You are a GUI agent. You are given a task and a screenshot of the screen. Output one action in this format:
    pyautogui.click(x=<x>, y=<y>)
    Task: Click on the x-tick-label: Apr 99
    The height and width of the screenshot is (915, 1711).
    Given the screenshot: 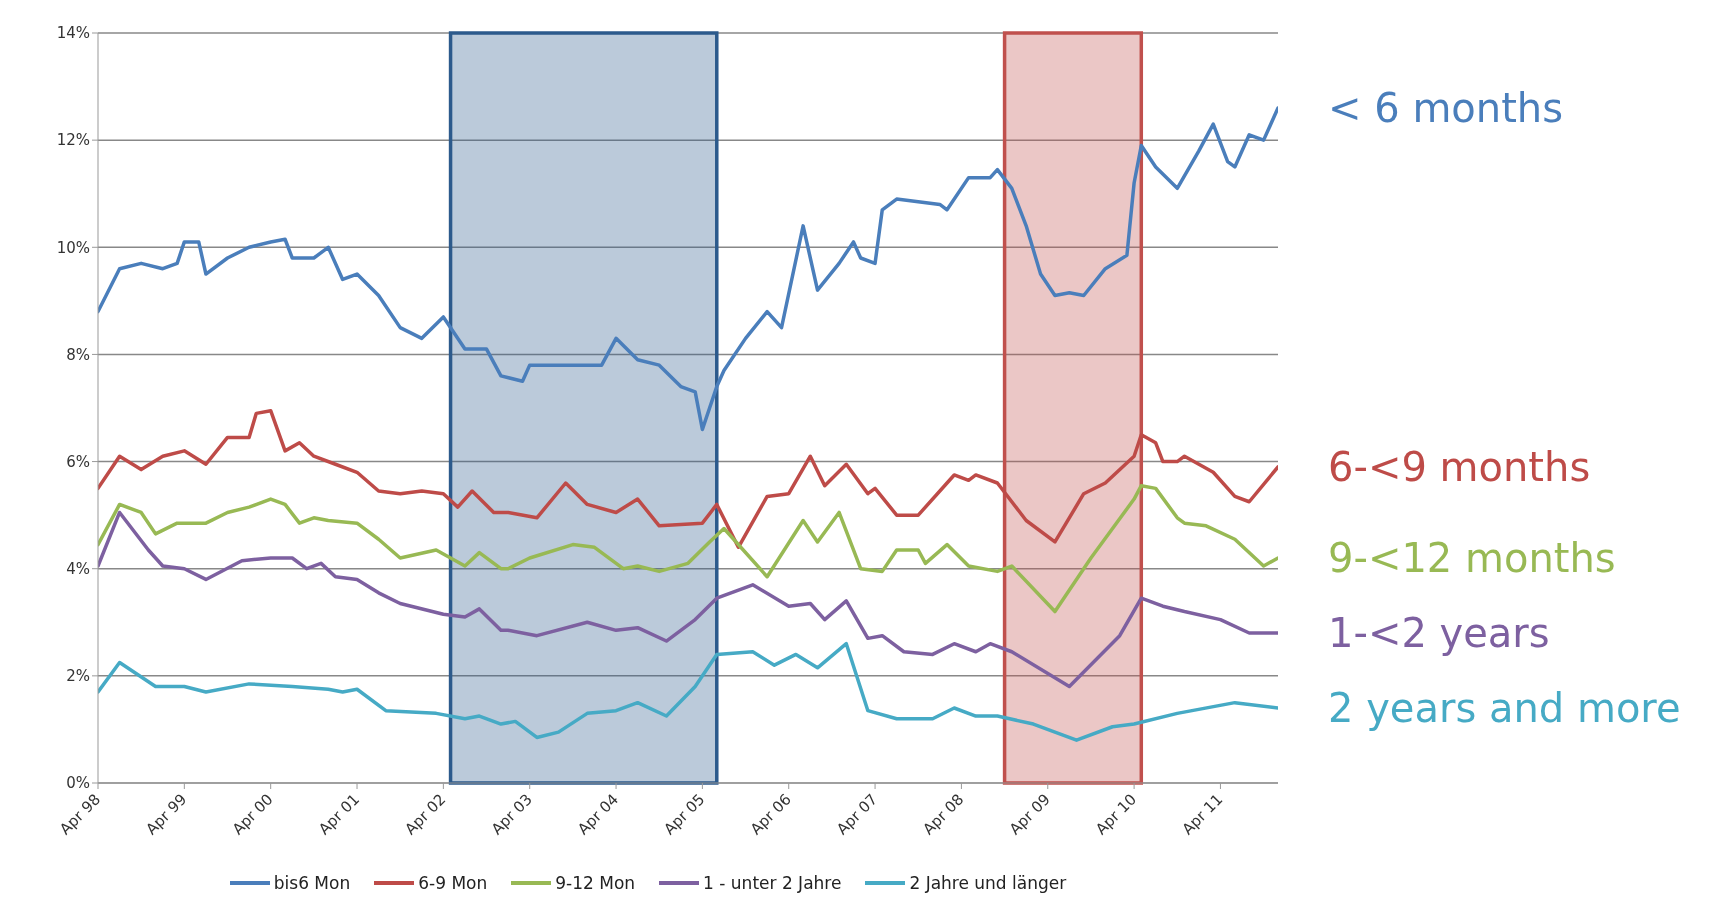 What is the action you would take?
    pyautogui.click(x=166, y=814)
    